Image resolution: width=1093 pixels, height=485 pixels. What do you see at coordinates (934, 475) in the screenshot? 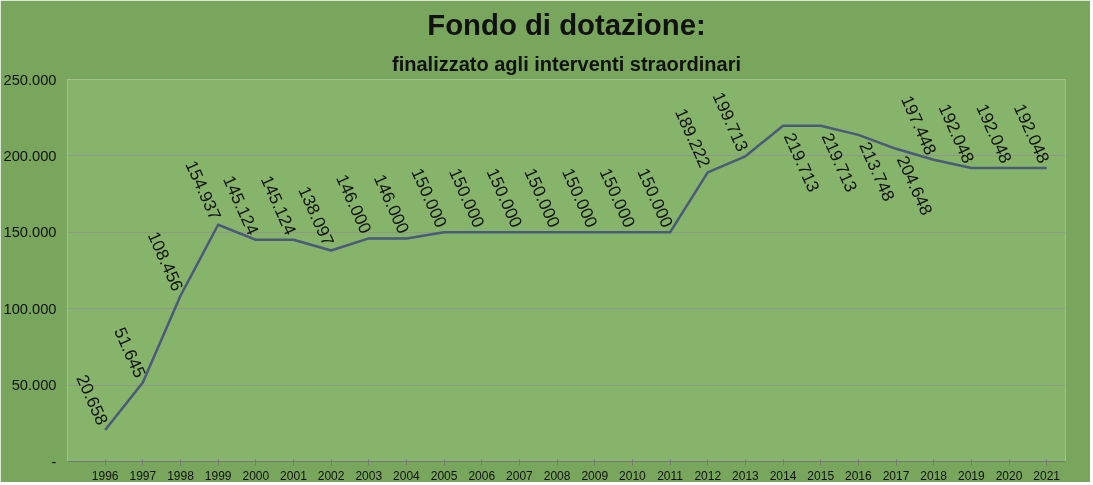
I see `x-tick-label: 2018` at bounding box center [934, 475].